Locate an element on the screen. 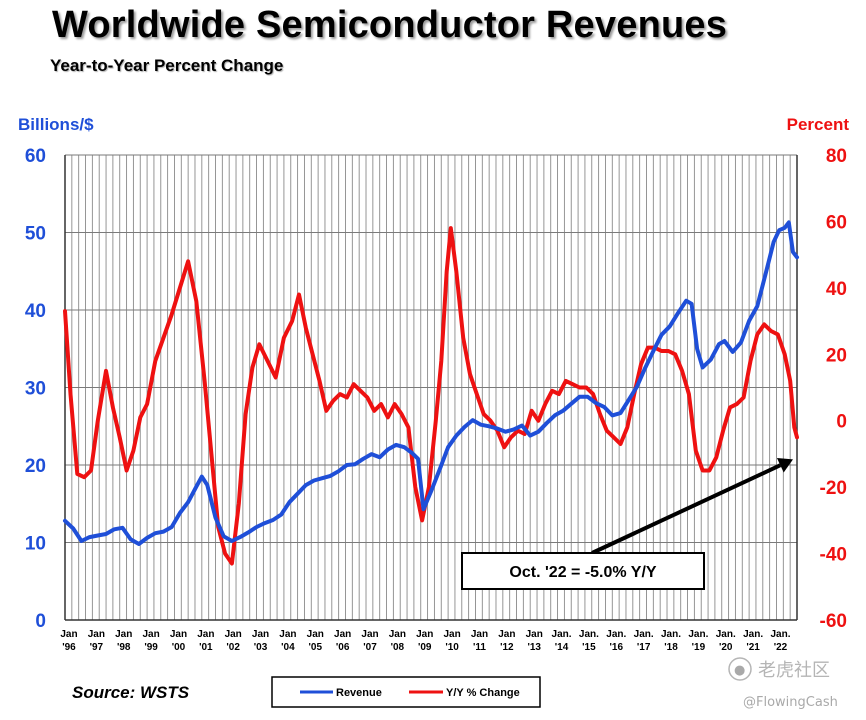  left-axis-label: Billions/$ is located at coordinates (56, 124).